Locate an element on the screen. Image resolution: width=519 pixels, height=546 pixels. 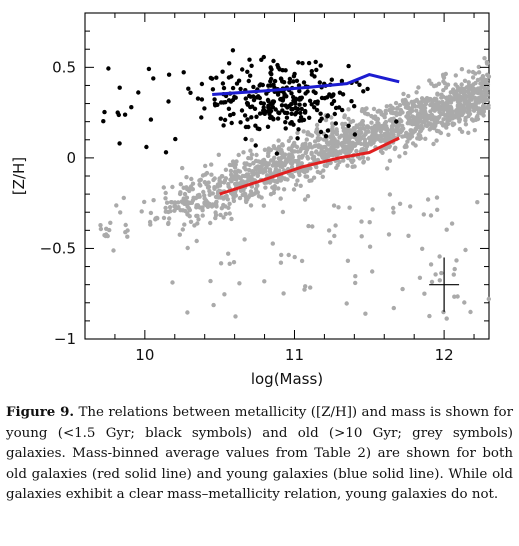
y-tick-label: 0.5 is located at coordinates (64, 67).